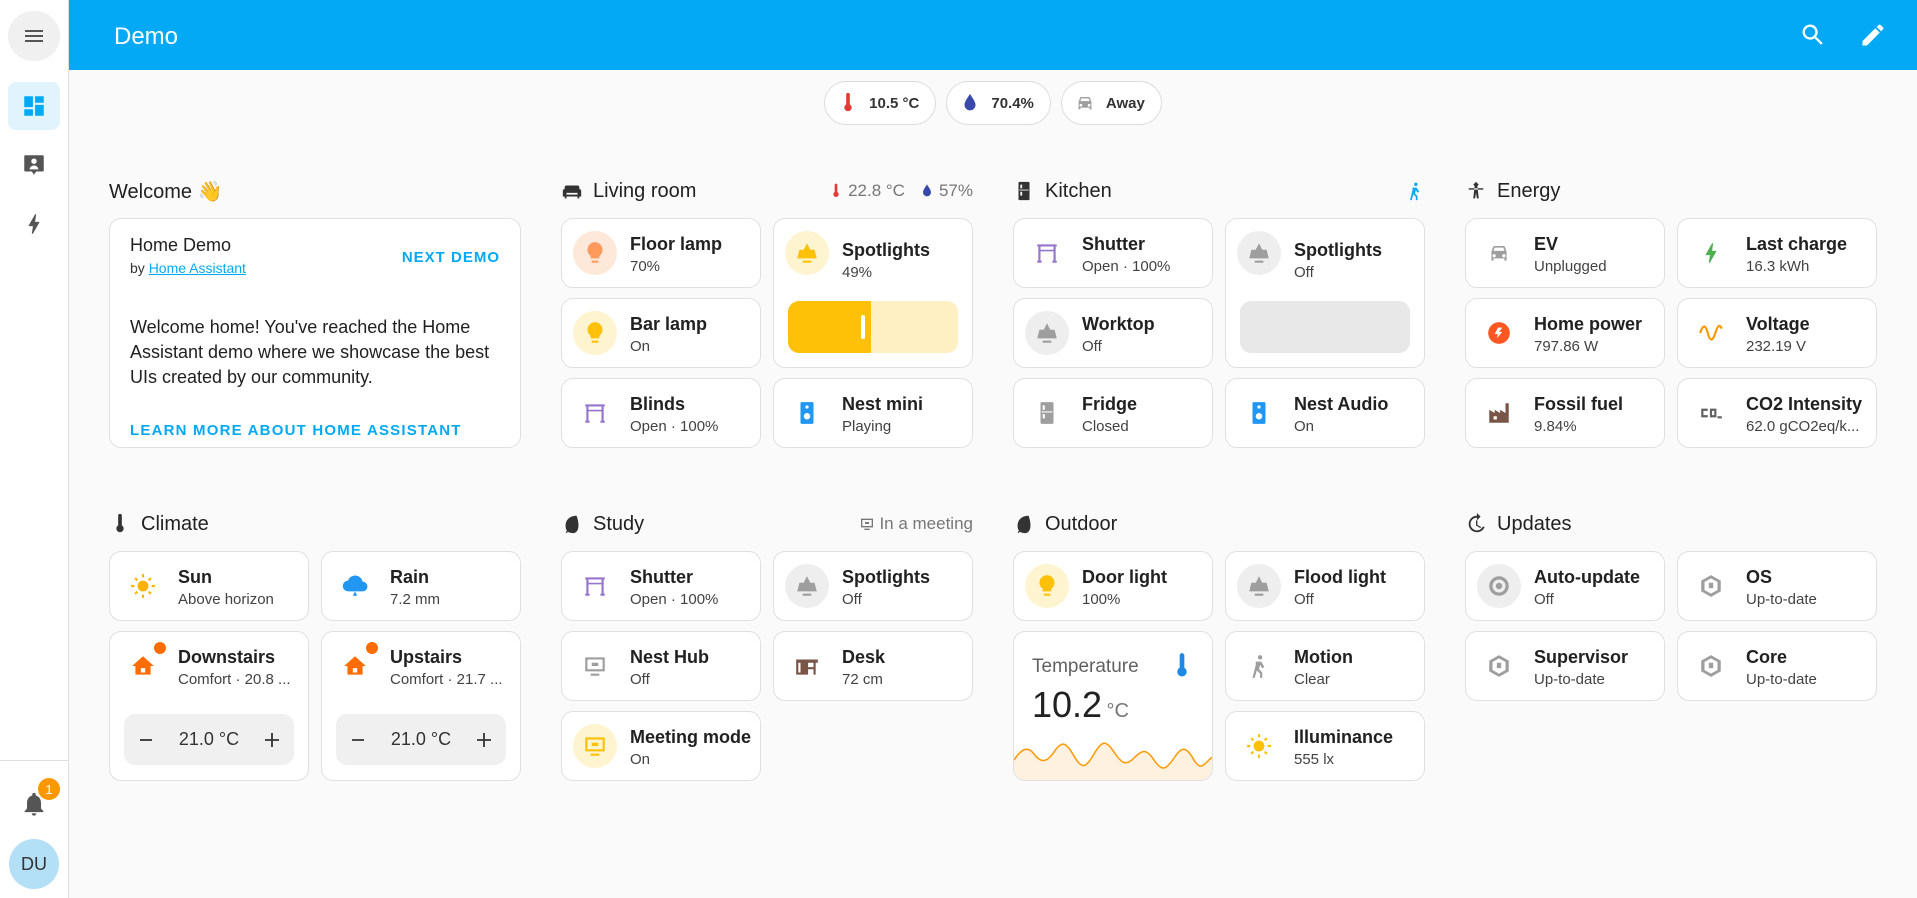  I want to click on tile: Illuminance 555 lx, so click(1325, 746).